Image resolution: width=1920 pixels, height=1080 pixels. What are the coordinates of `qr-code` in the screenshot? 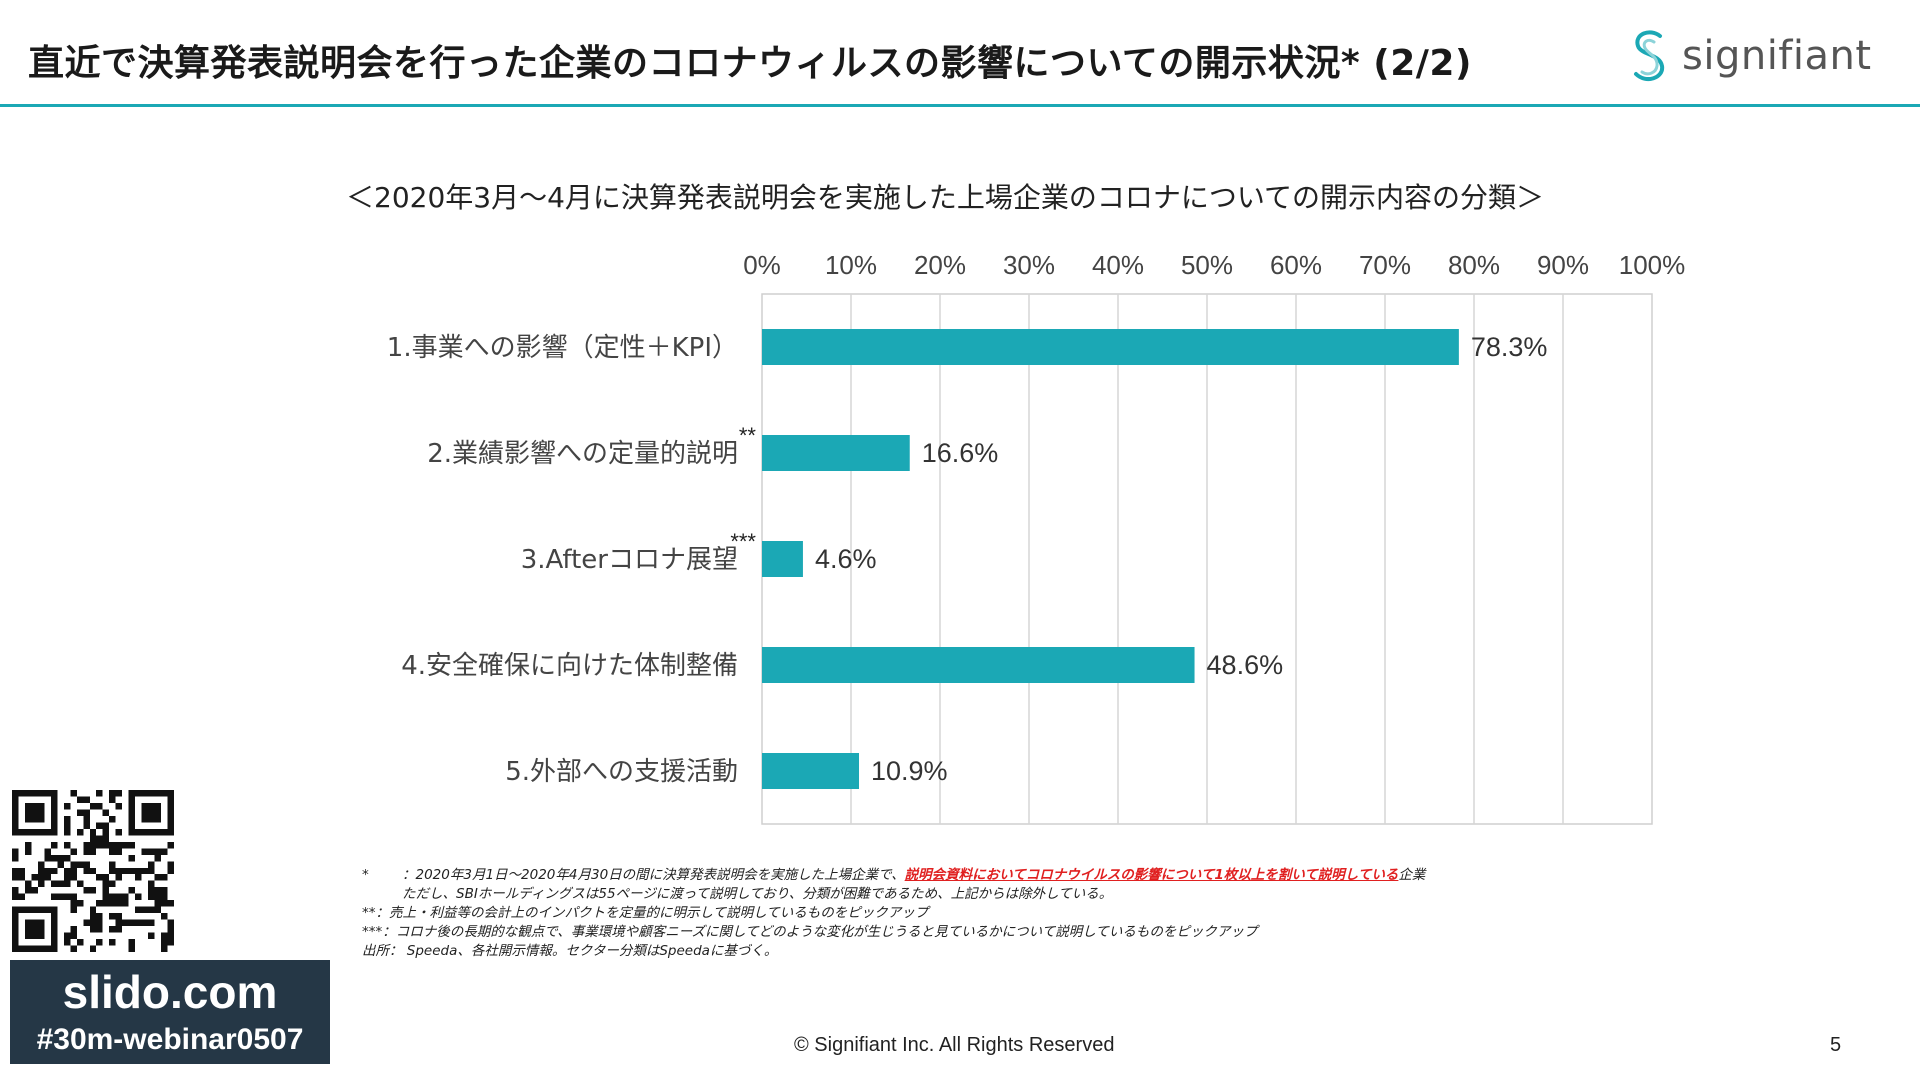 It's located at (93, 871).